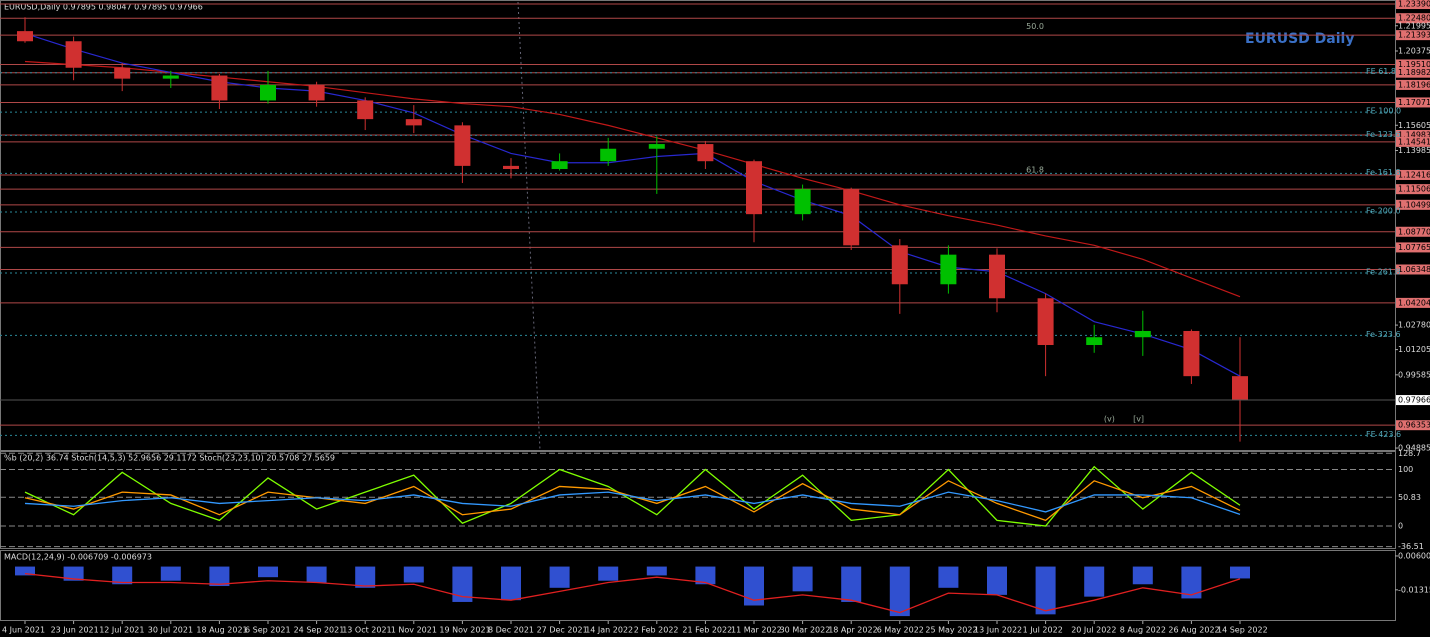 This screenshot has height=637, width=1430. Describe the element at coordinates (1143, 630) in the screenshot. I see `x-tick-label: 8 Aug 2022` at that location.